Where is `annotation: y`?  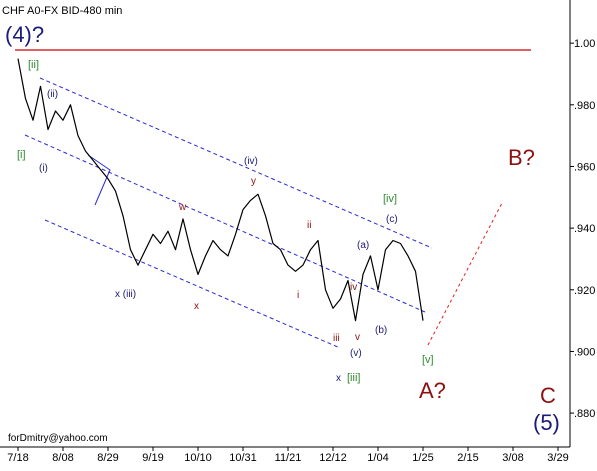 annotation: y is located at coordinates (253, 181).